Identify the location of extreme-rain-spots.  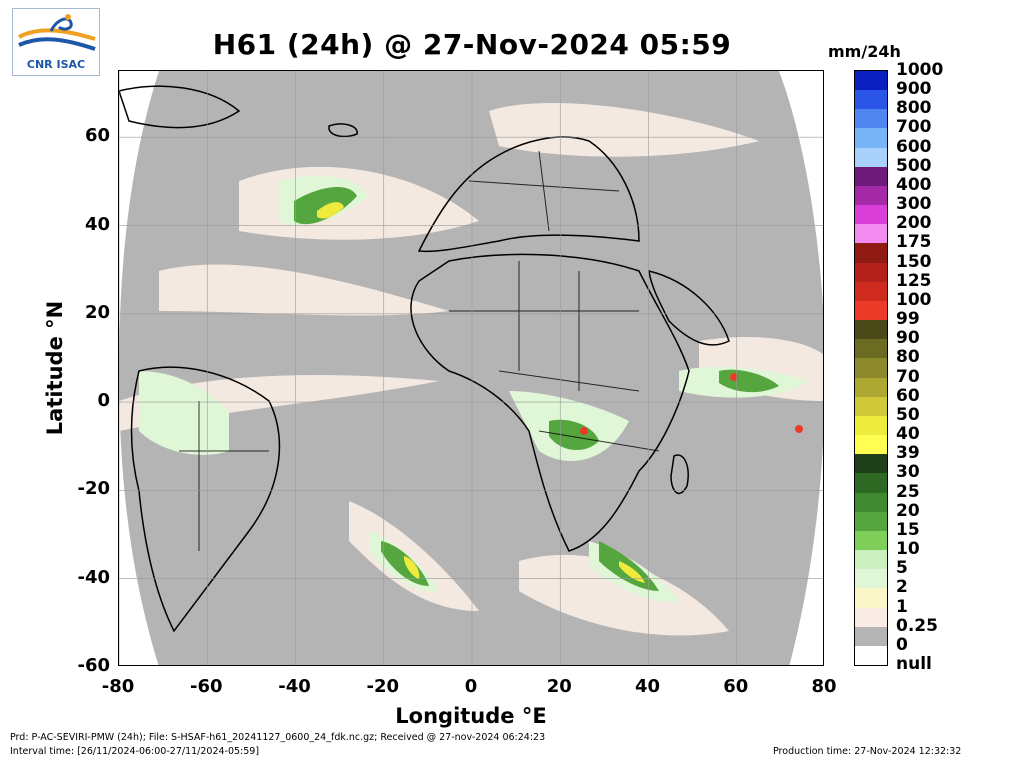
(691, 404).